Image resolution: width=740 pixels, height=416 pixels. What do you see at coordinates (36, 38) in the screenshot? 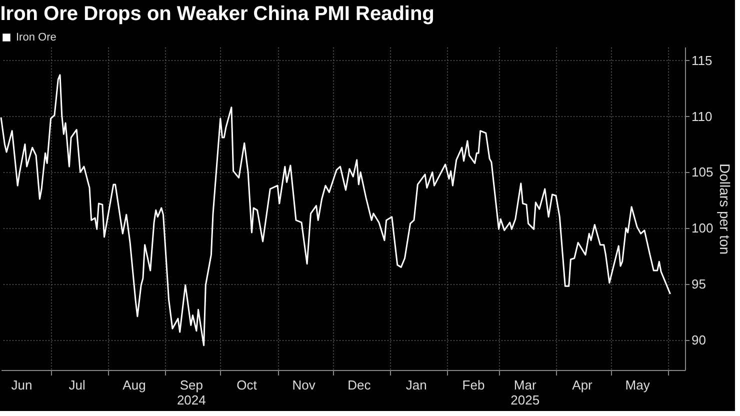
I see `legend-label: Iron Ore` at bounding box center [36, 38].